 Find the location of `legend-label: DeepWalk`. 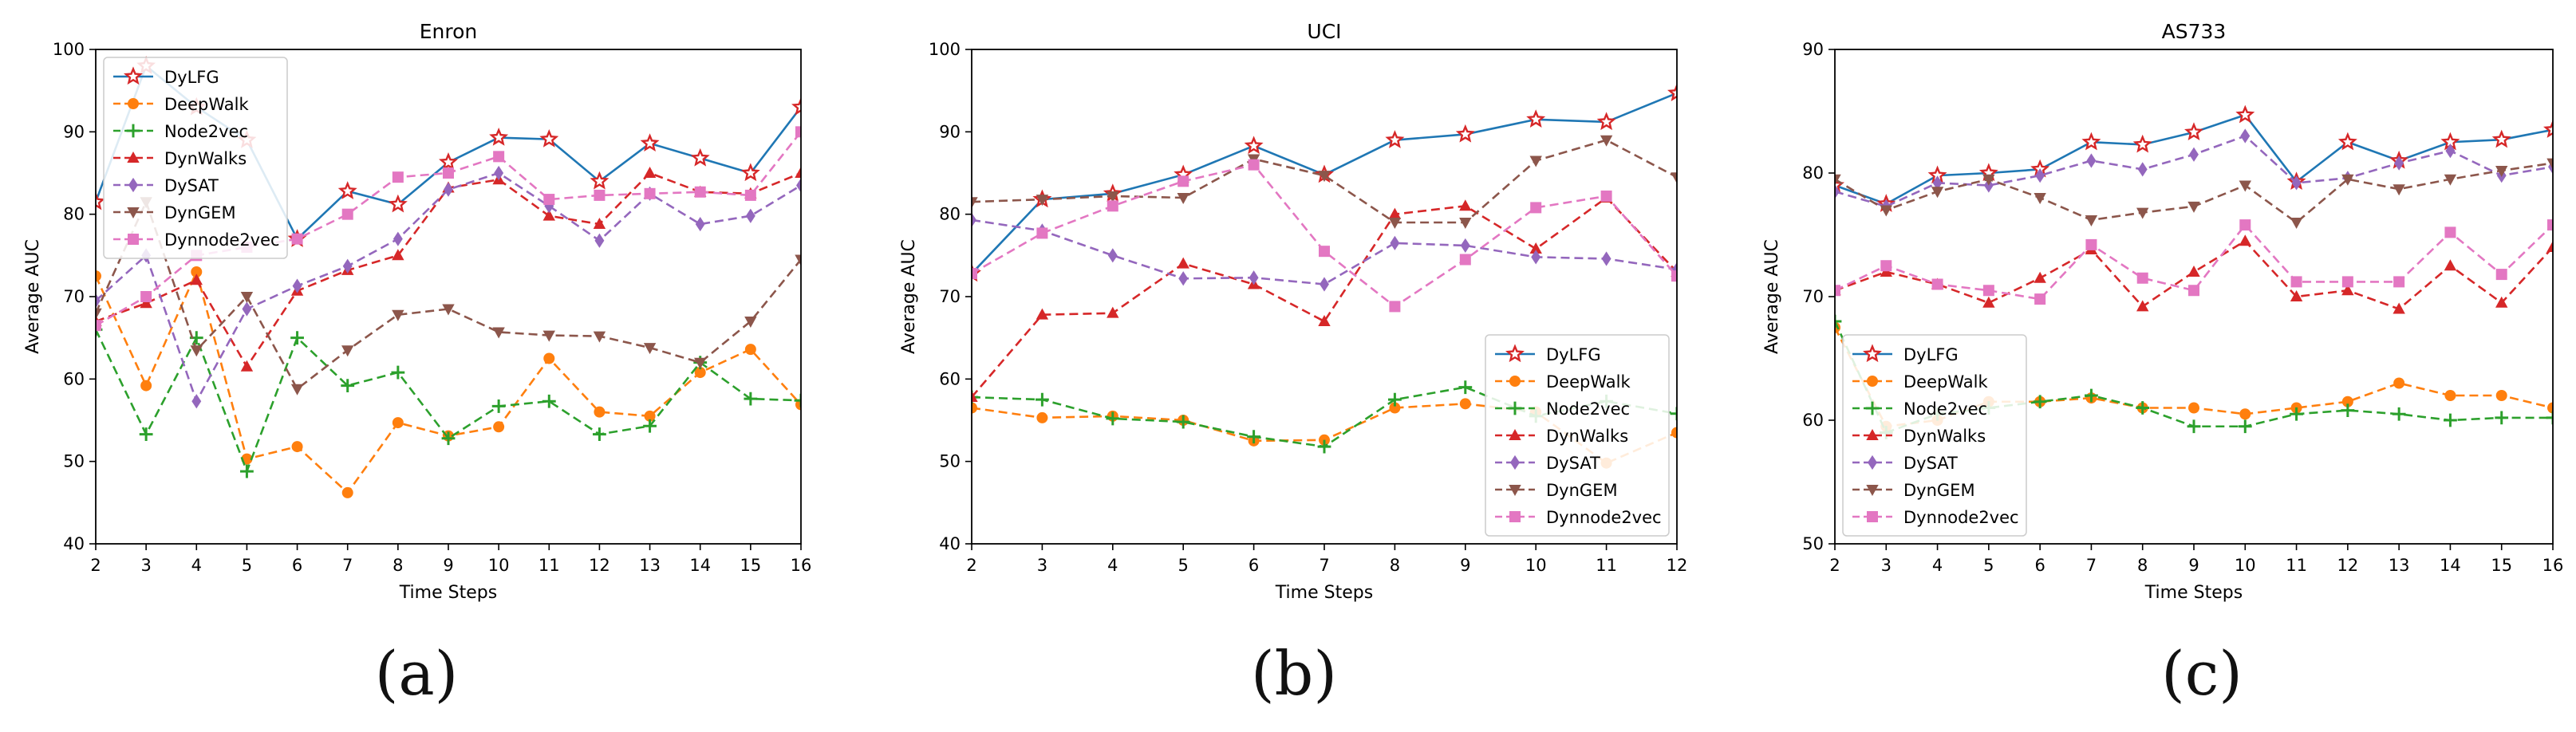

legend-label: DeepWalk is located at coordinates (207, 104).